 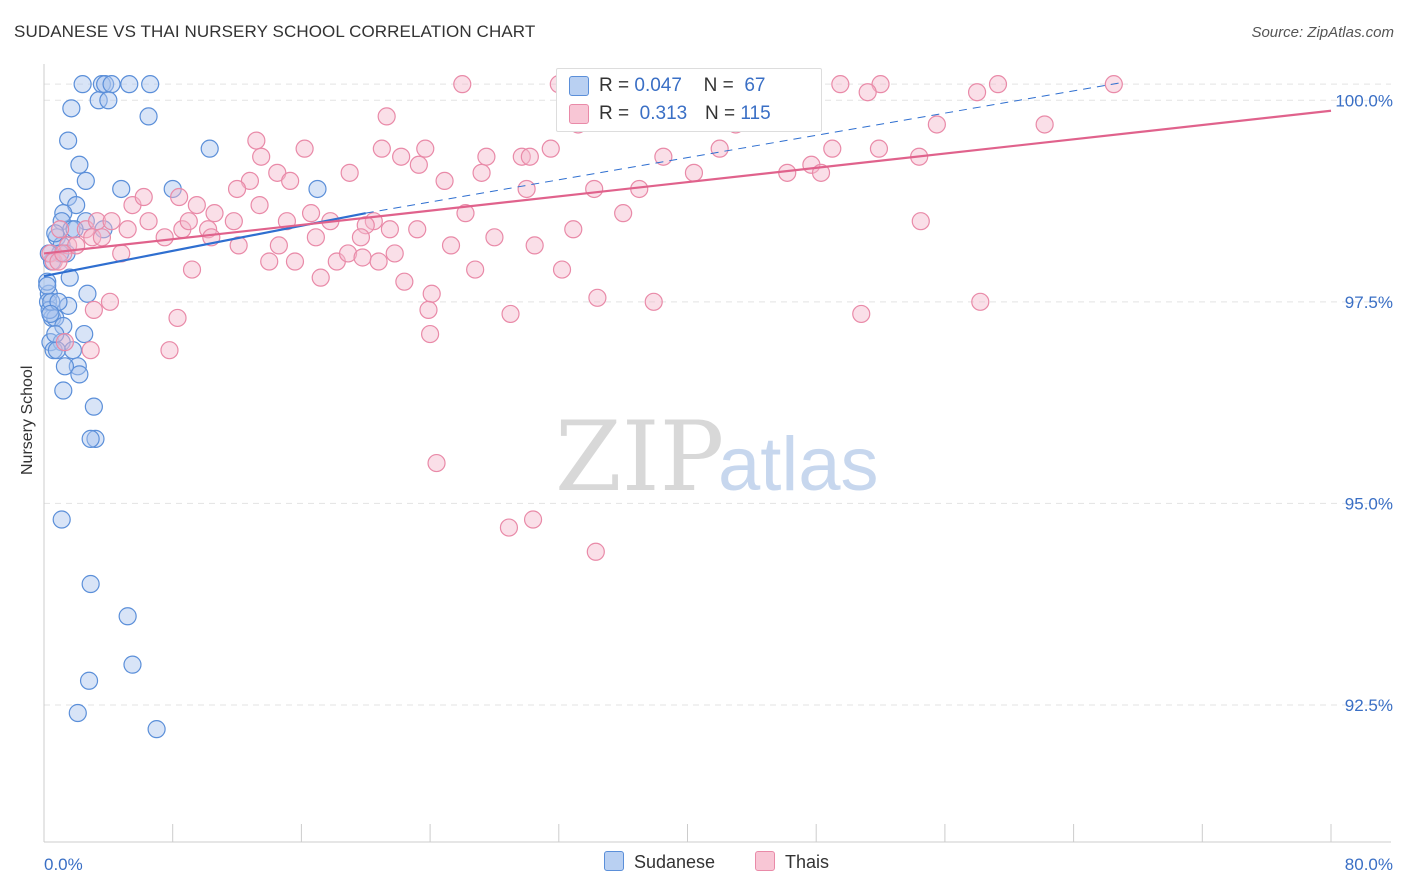 What do you see at coordinates (743, 148) in the screenshot?
I see `sudanese-trend-extension` at bounding box center [743, 148].